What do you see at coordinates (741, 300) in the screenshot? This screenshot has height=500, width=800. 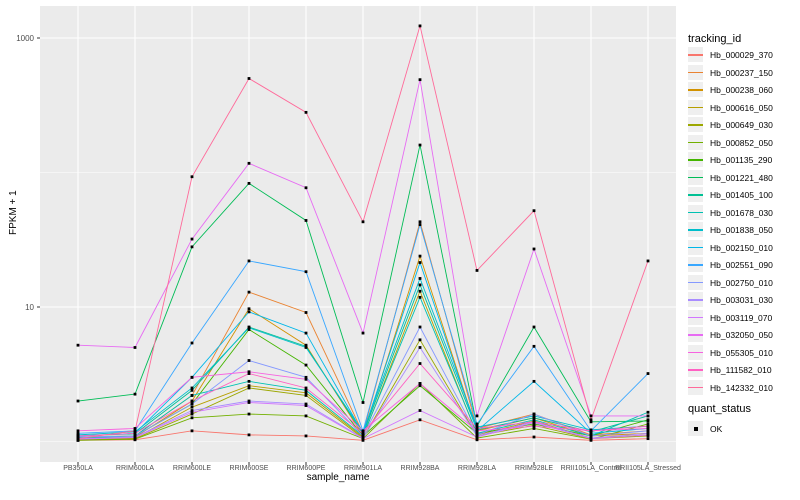 I see `legend-item-label: Hb_003031_030` at bounding box center [741, 300].